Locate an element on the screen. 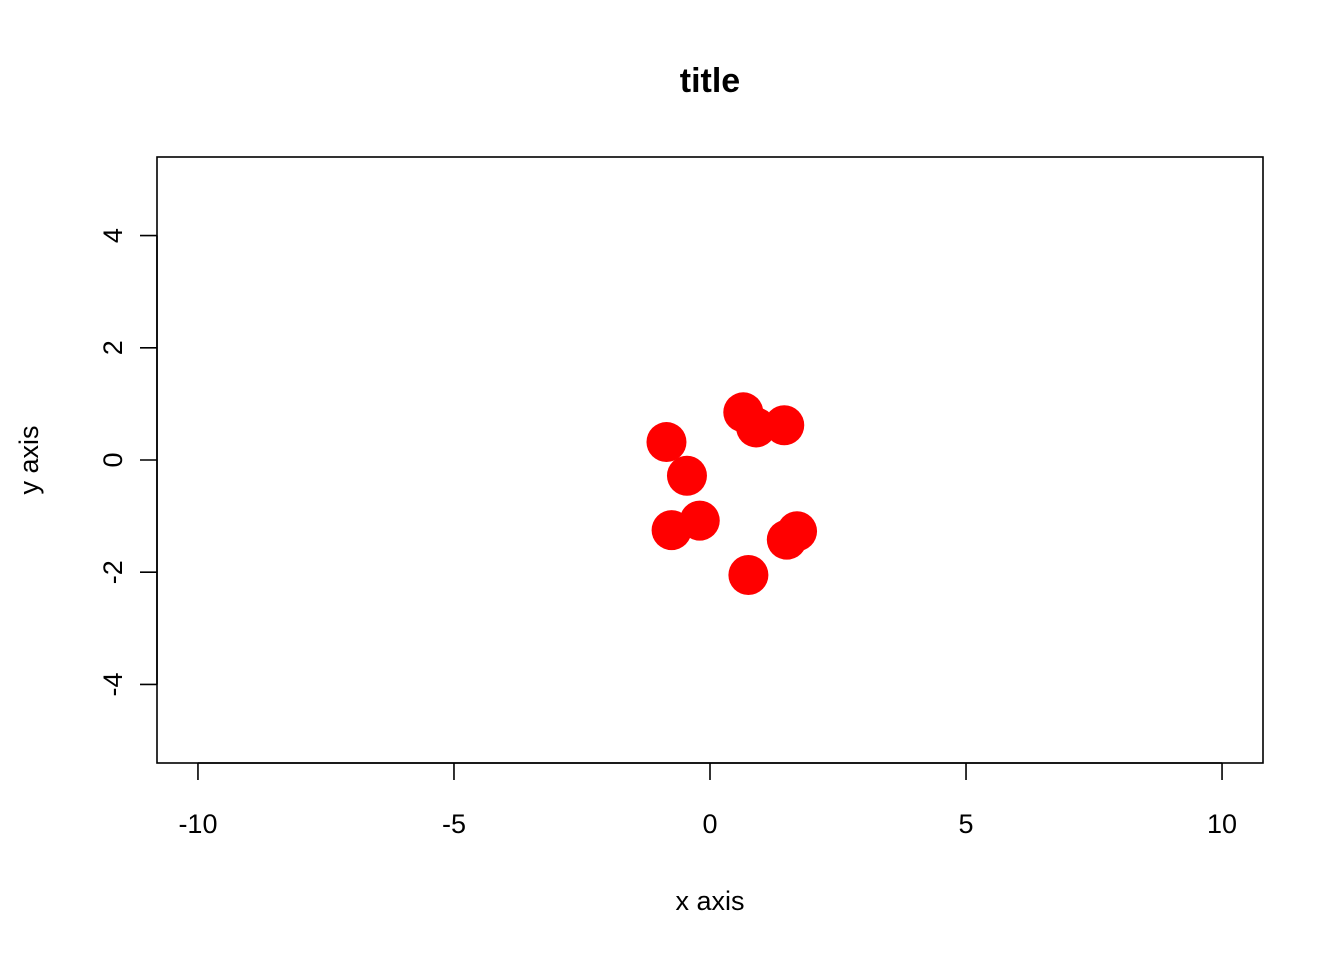 The width and height of the screenshot is (1344, 960). y-tick-label: 4 is located at coordinates (113, 235).